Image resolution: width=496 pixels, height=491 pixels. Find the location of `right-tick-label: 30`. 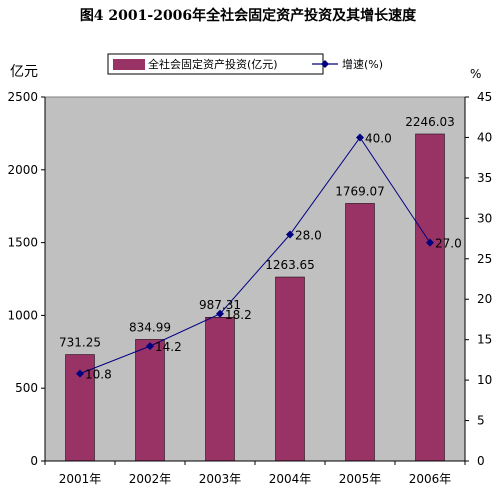

right-tick-label: 30 is located at coordinates (484, 218).